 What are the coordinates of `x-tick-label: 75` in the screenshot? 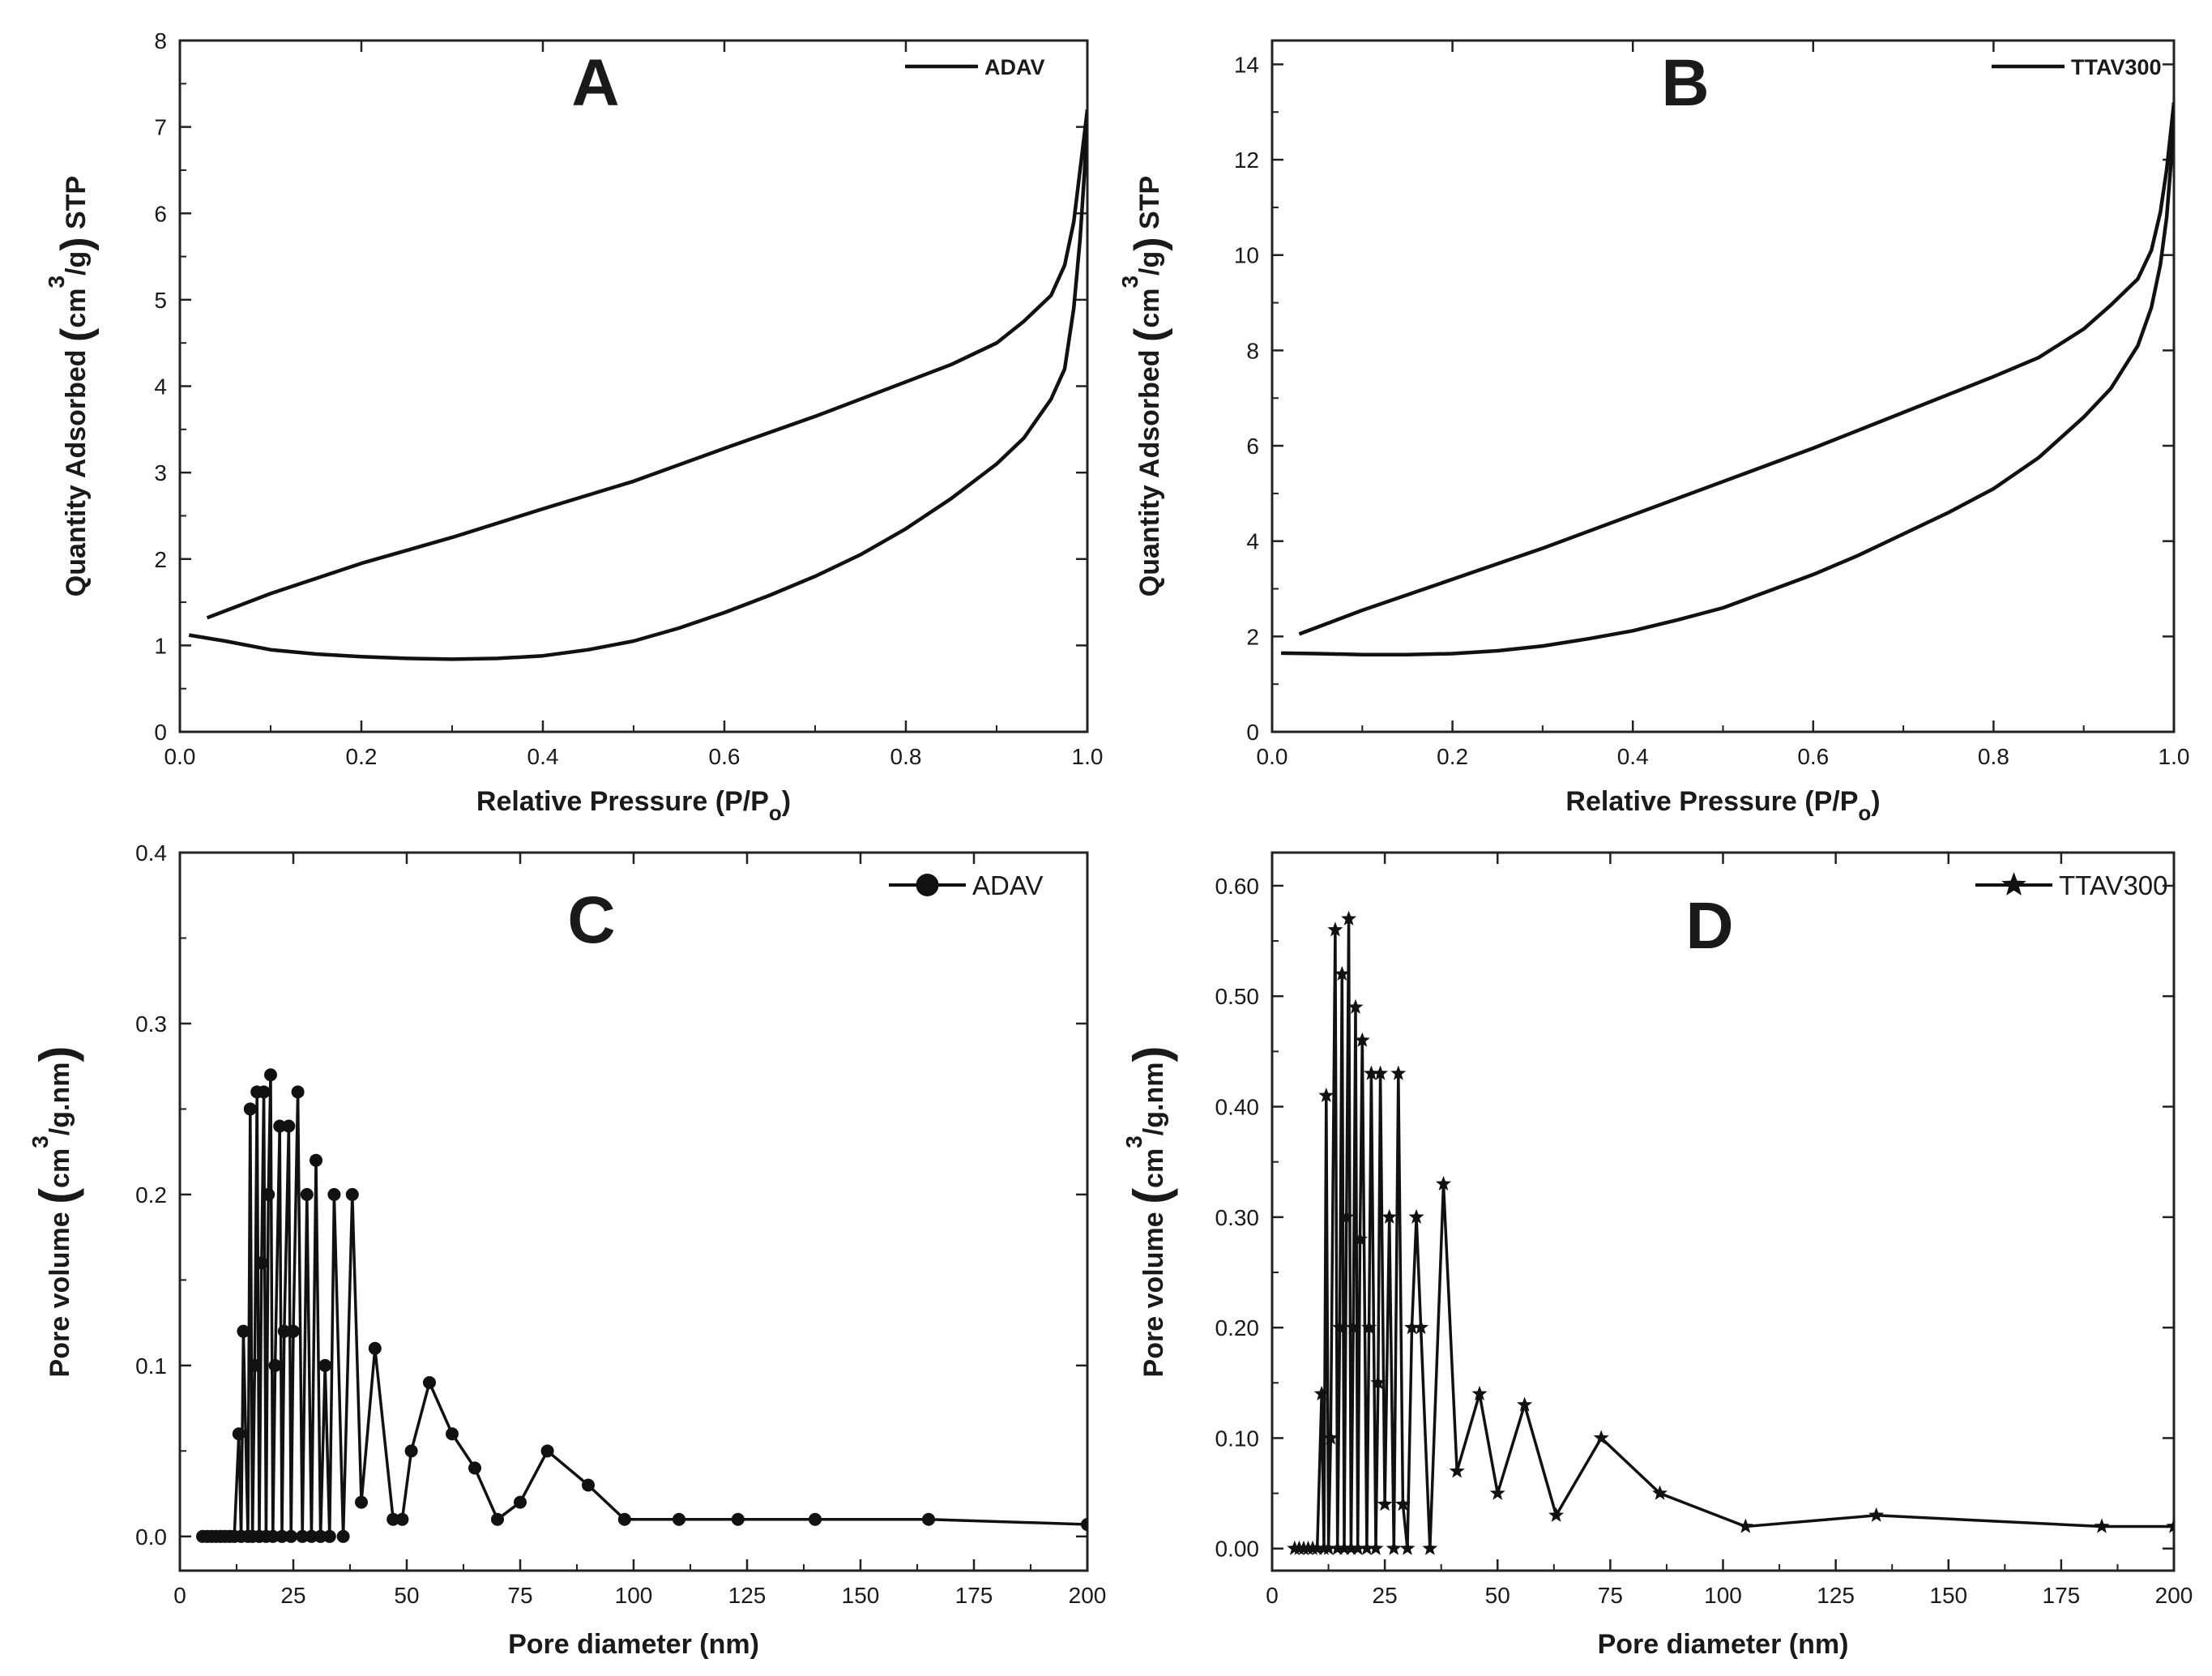 It's located at (519, 1595).